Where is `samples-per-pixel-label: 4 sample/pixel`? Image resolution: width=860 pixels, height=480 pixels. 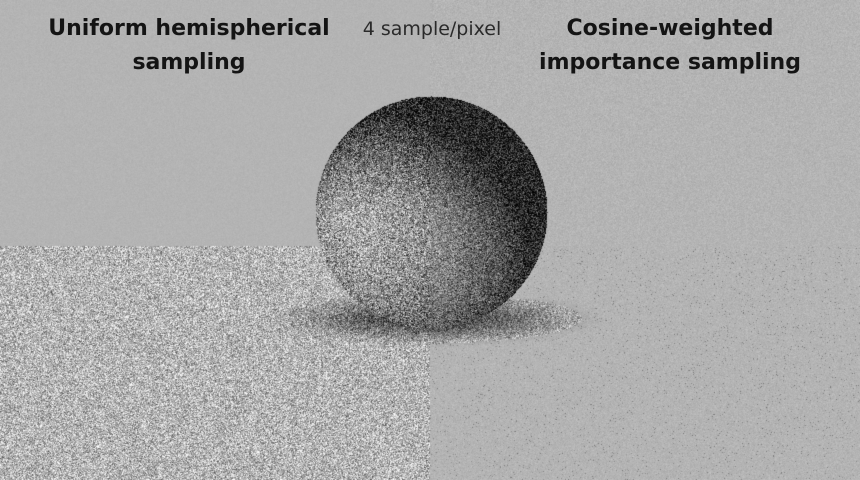 samples-per-pixel-label: 4 sample/pixel is located at coordinates (432, 29).